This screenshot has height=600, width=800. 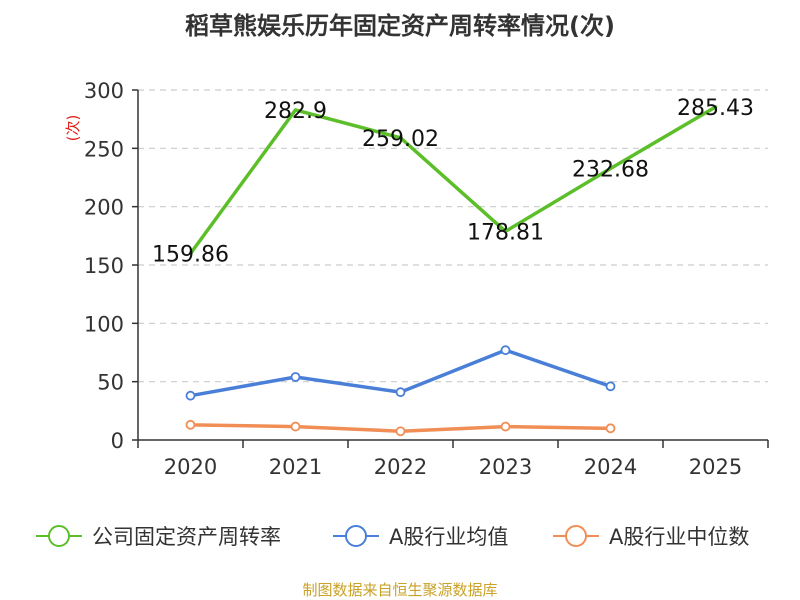 What do you see at coordinates (610, 467) in the screenshot?
I see `x-tick-label: 2024` at bounding box center [610, 467].